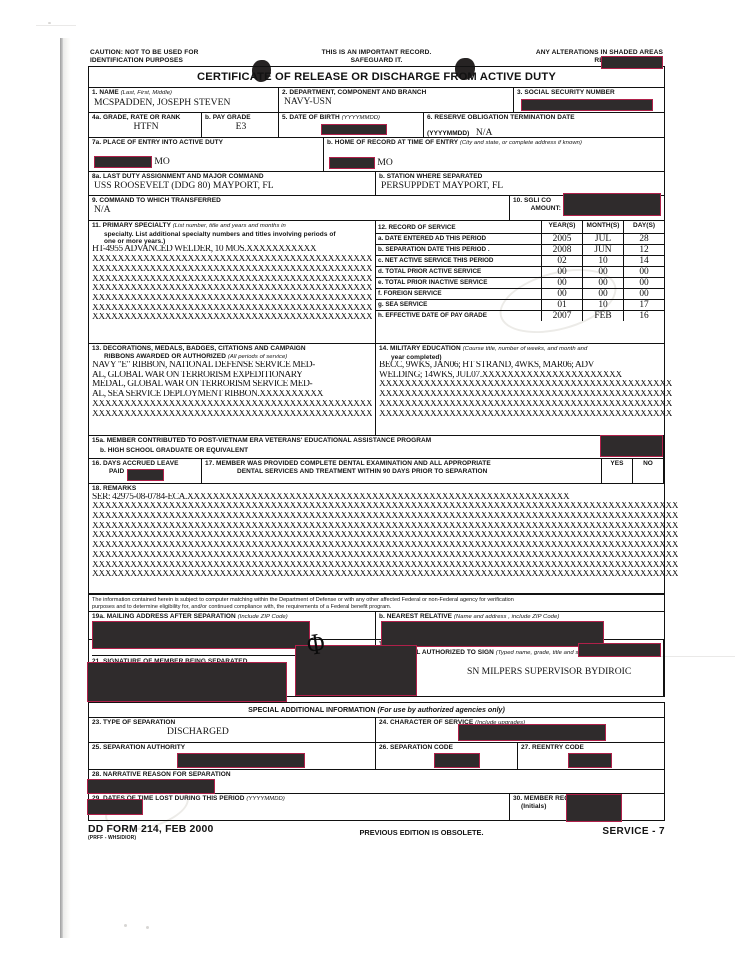 This screenshot has height=960, width=739. I want to click on field-reserve-obligation-value: N/A, so click(484, 132).